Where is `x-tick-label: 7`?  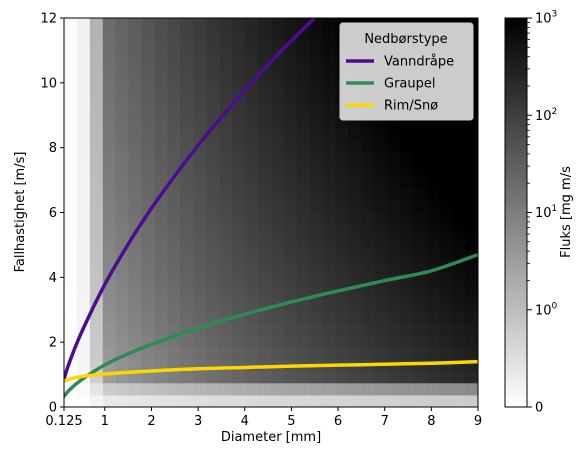
x-tick-label: 7 is located at coordinates (385, 421).